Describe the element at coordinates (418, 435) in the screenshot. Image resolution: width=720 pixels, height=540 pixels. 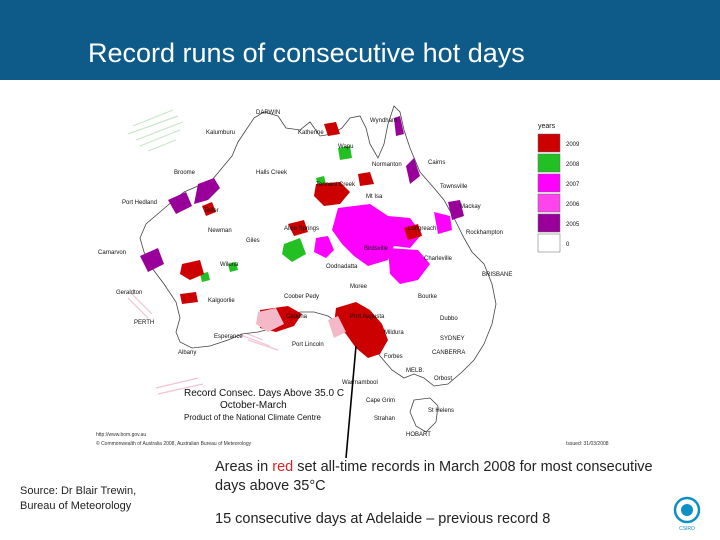
I see `place-label: HOBART` at that location.